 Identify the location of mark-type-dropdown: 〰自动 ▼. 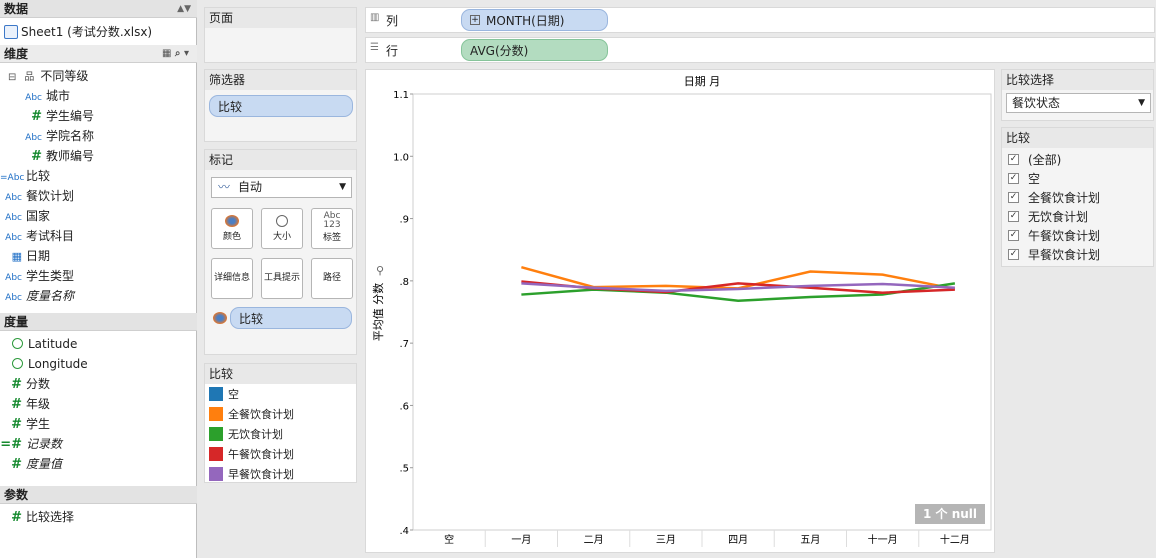
(281, 187).